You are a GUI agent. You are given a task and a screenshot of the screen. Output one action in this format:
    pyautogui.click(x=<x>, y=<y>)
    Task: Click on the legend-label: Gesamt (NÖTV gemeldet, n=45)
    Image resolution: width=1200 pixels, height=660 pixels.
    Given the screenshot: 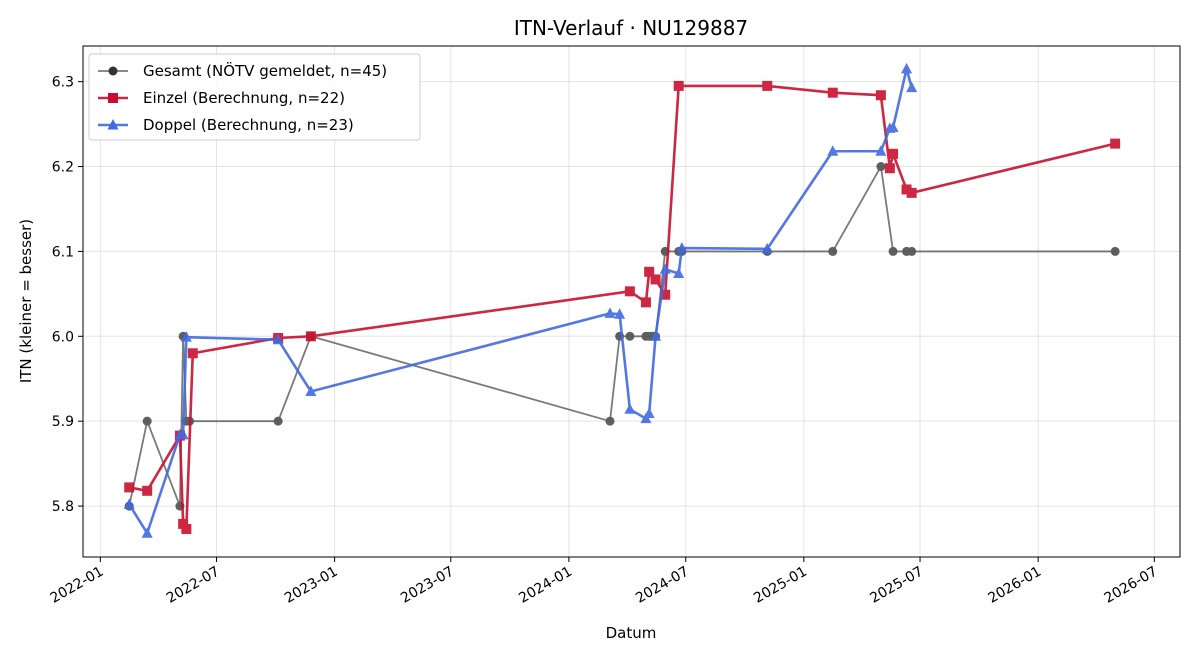 What is the action you would take?
    pyautogui.click(x=265, y=70)
    